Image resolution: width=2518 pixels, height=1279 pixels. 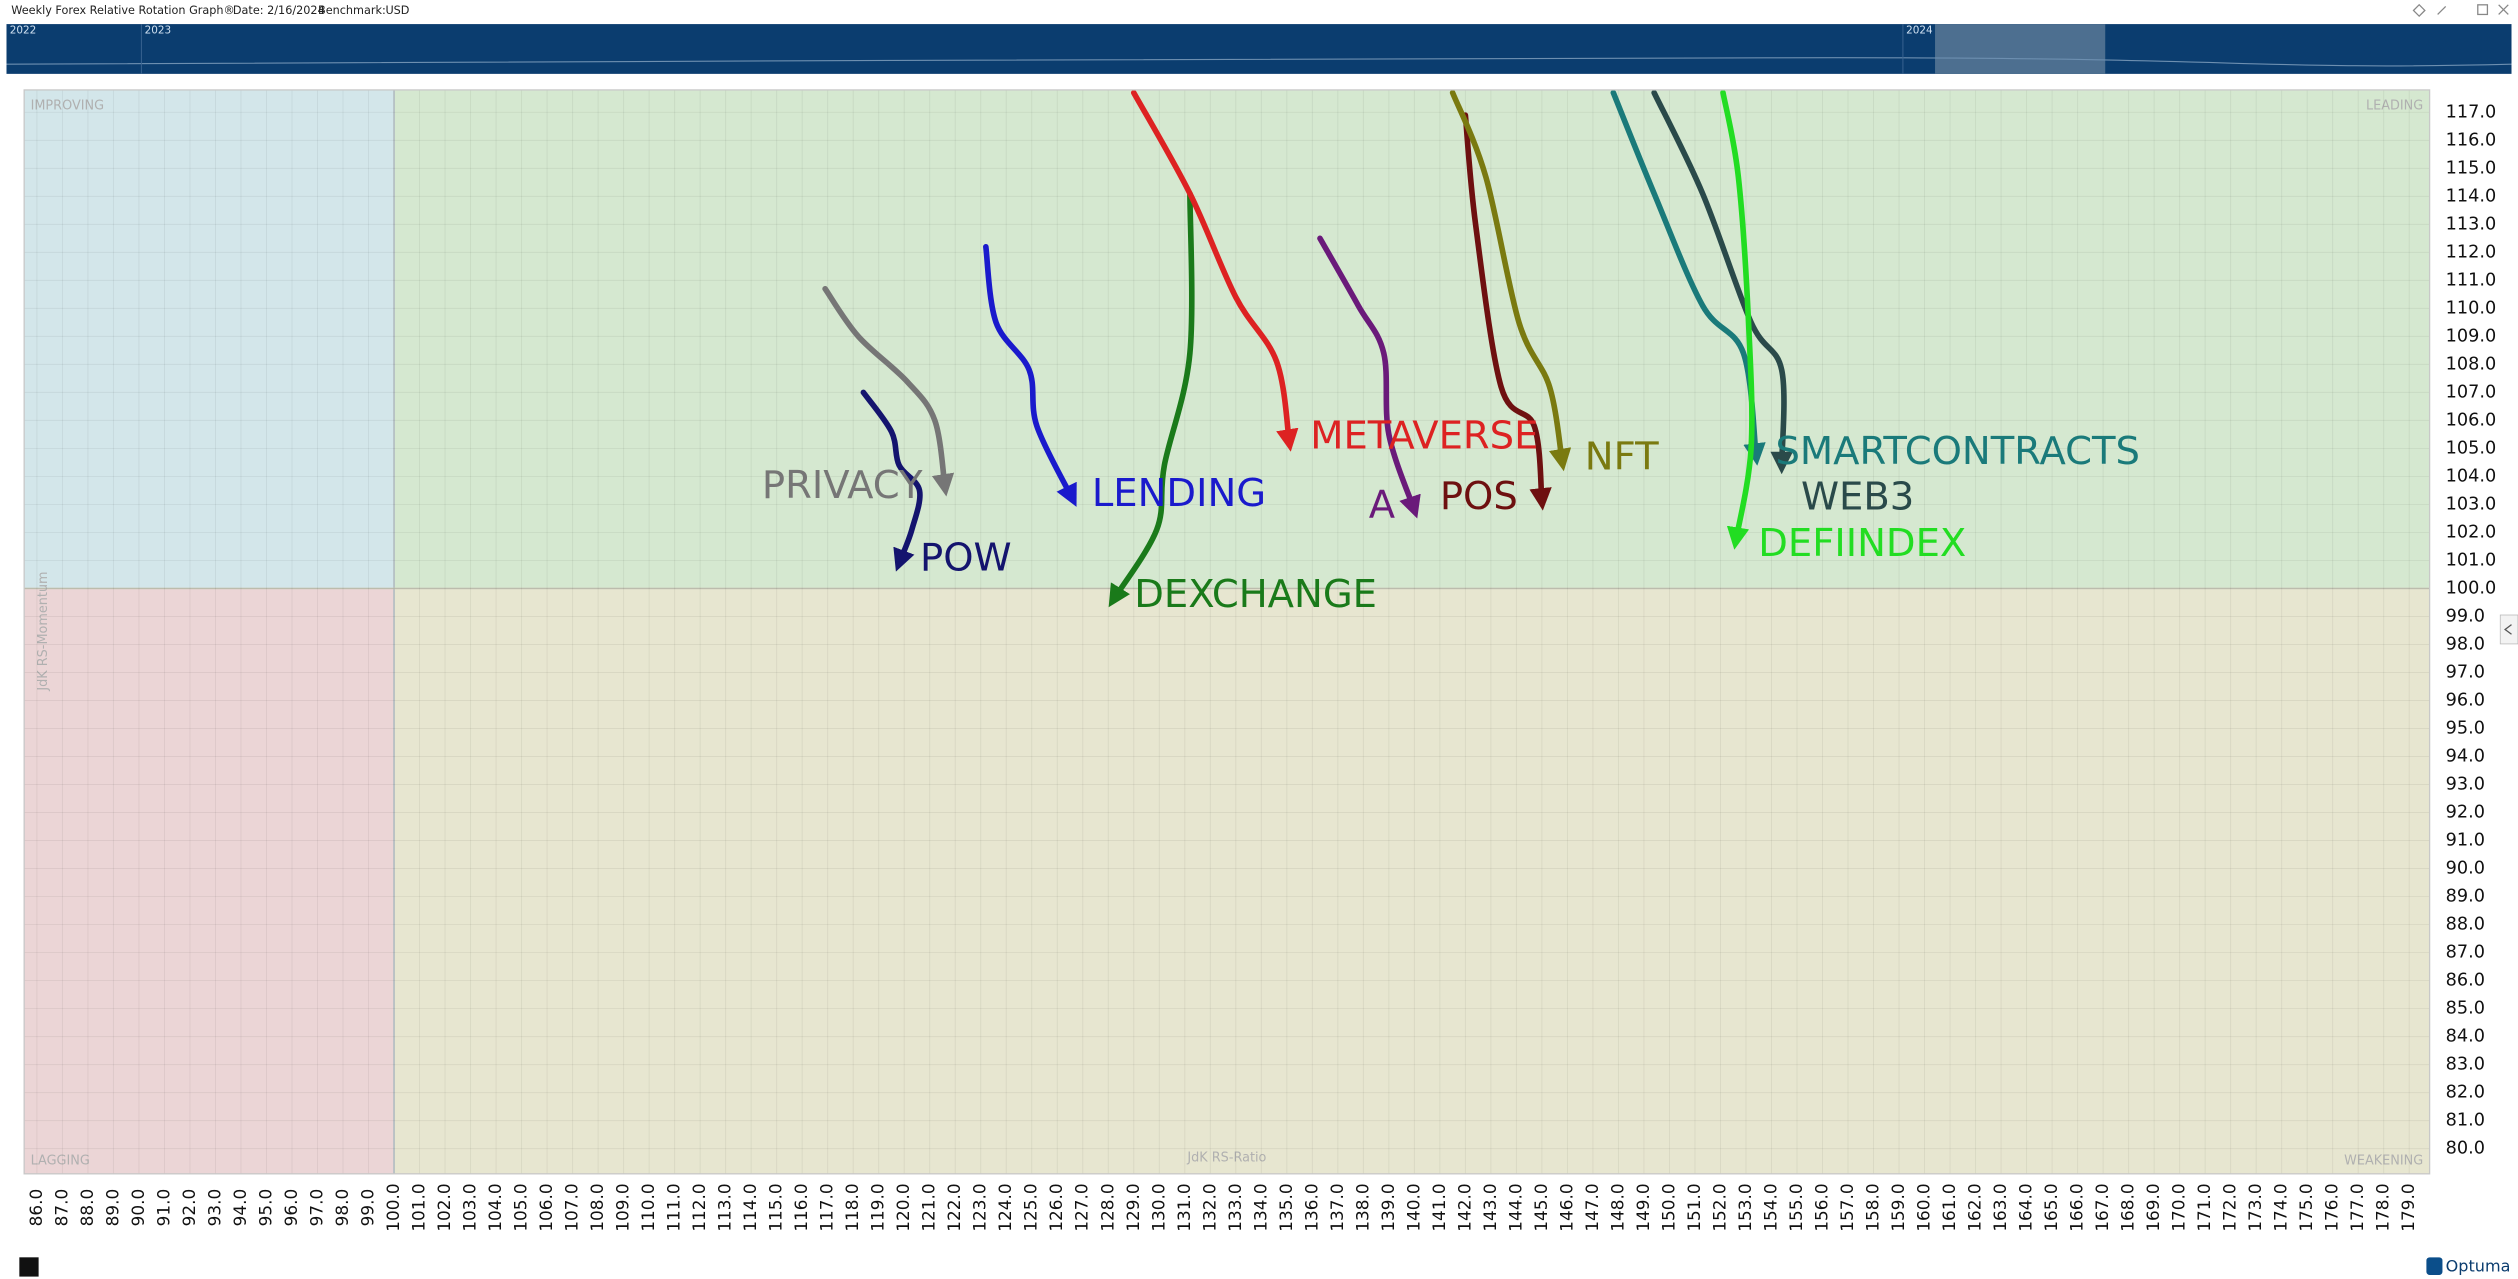 What do you see at coordinates (2020, 49) in the screenshot?
I see `timeline-window` at bounding box center [2020, 49].